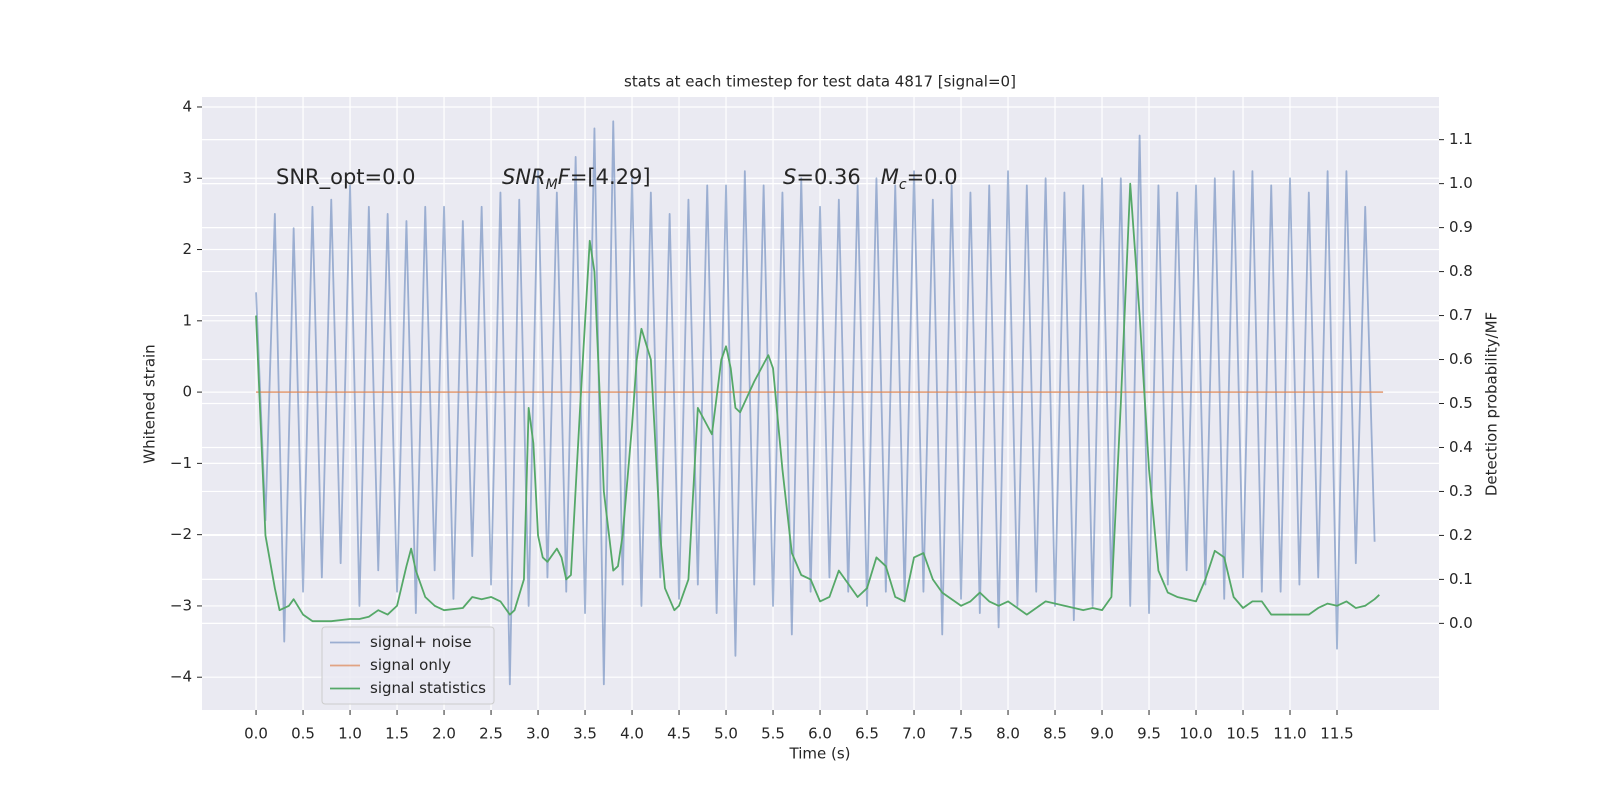 The height and width of the screenshot is (800, 1600). I want to click on x-tick-label: 5.5, so click(773, 734).